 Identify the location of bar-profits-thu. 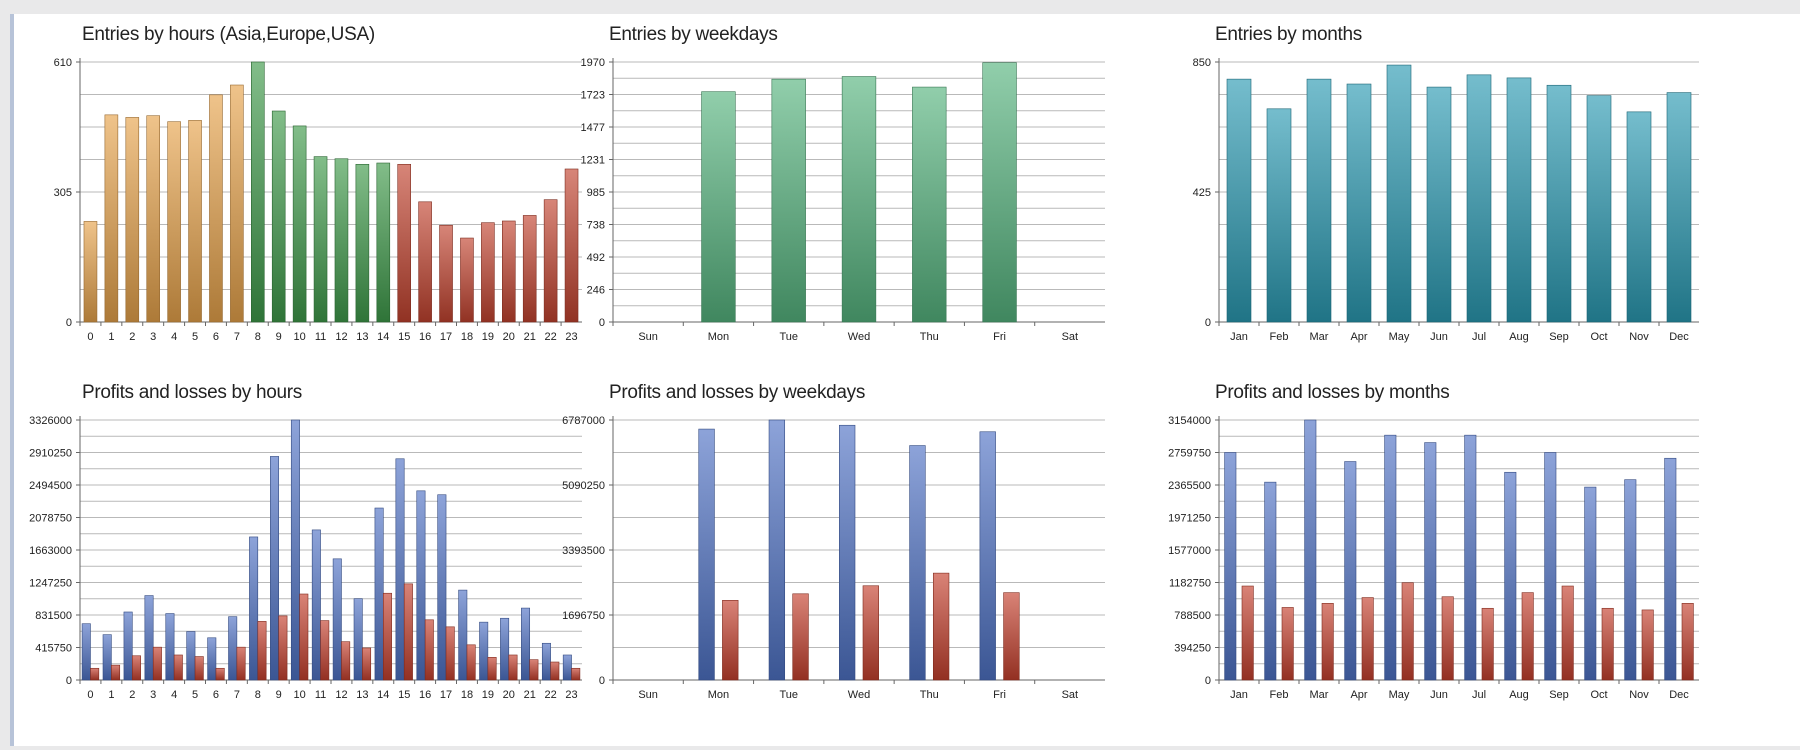
(917, 563).